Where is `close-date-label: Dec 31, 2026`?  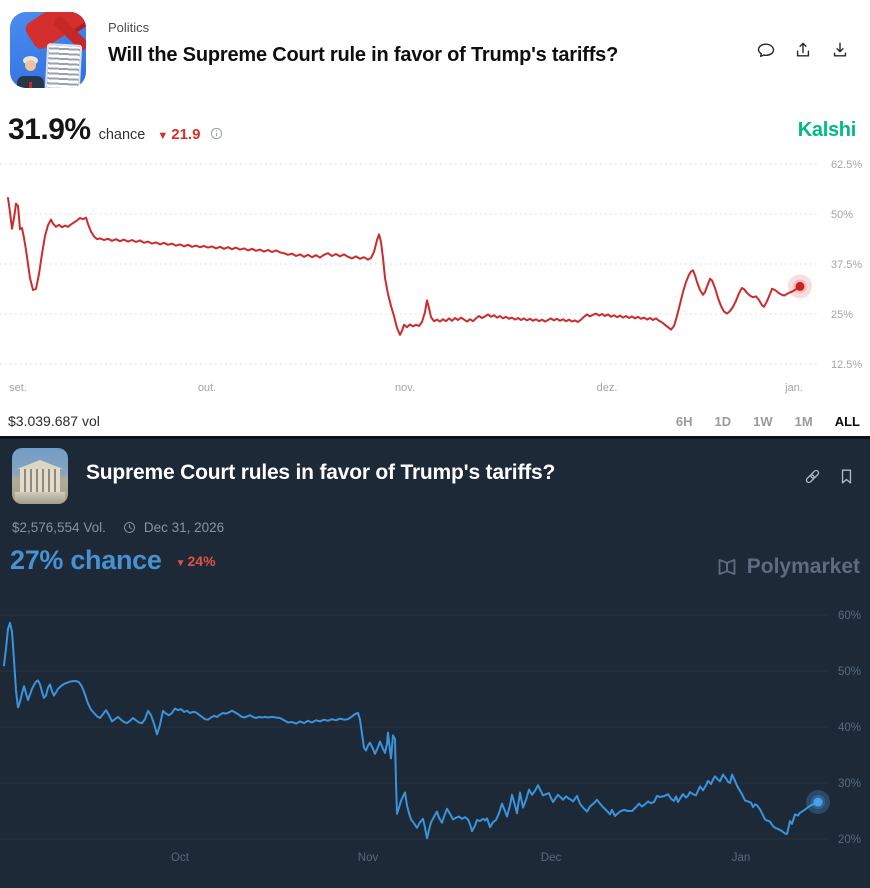 close-date-label: Dec 31, 2026 is located at coordinates (184, 527).